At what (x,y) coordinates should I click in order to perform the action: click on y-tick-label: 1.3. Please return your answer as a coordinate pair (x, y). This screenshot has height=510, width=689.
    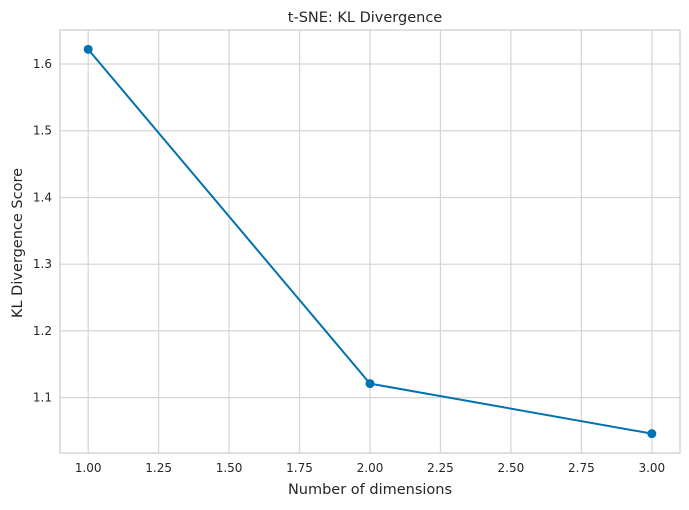
    Looking at the image, I should click on (42, 264).